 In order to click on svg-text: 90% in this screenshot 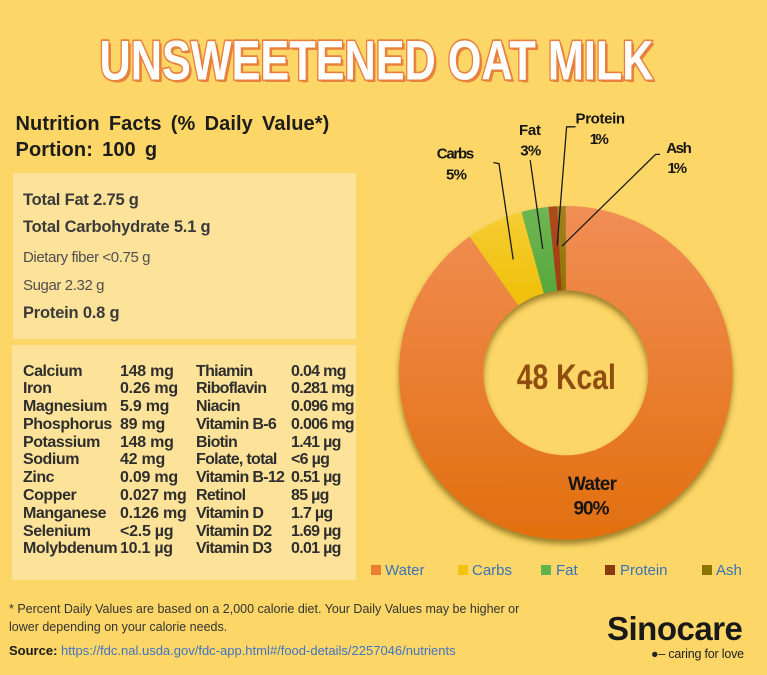, I will do `click(592, 509)`.